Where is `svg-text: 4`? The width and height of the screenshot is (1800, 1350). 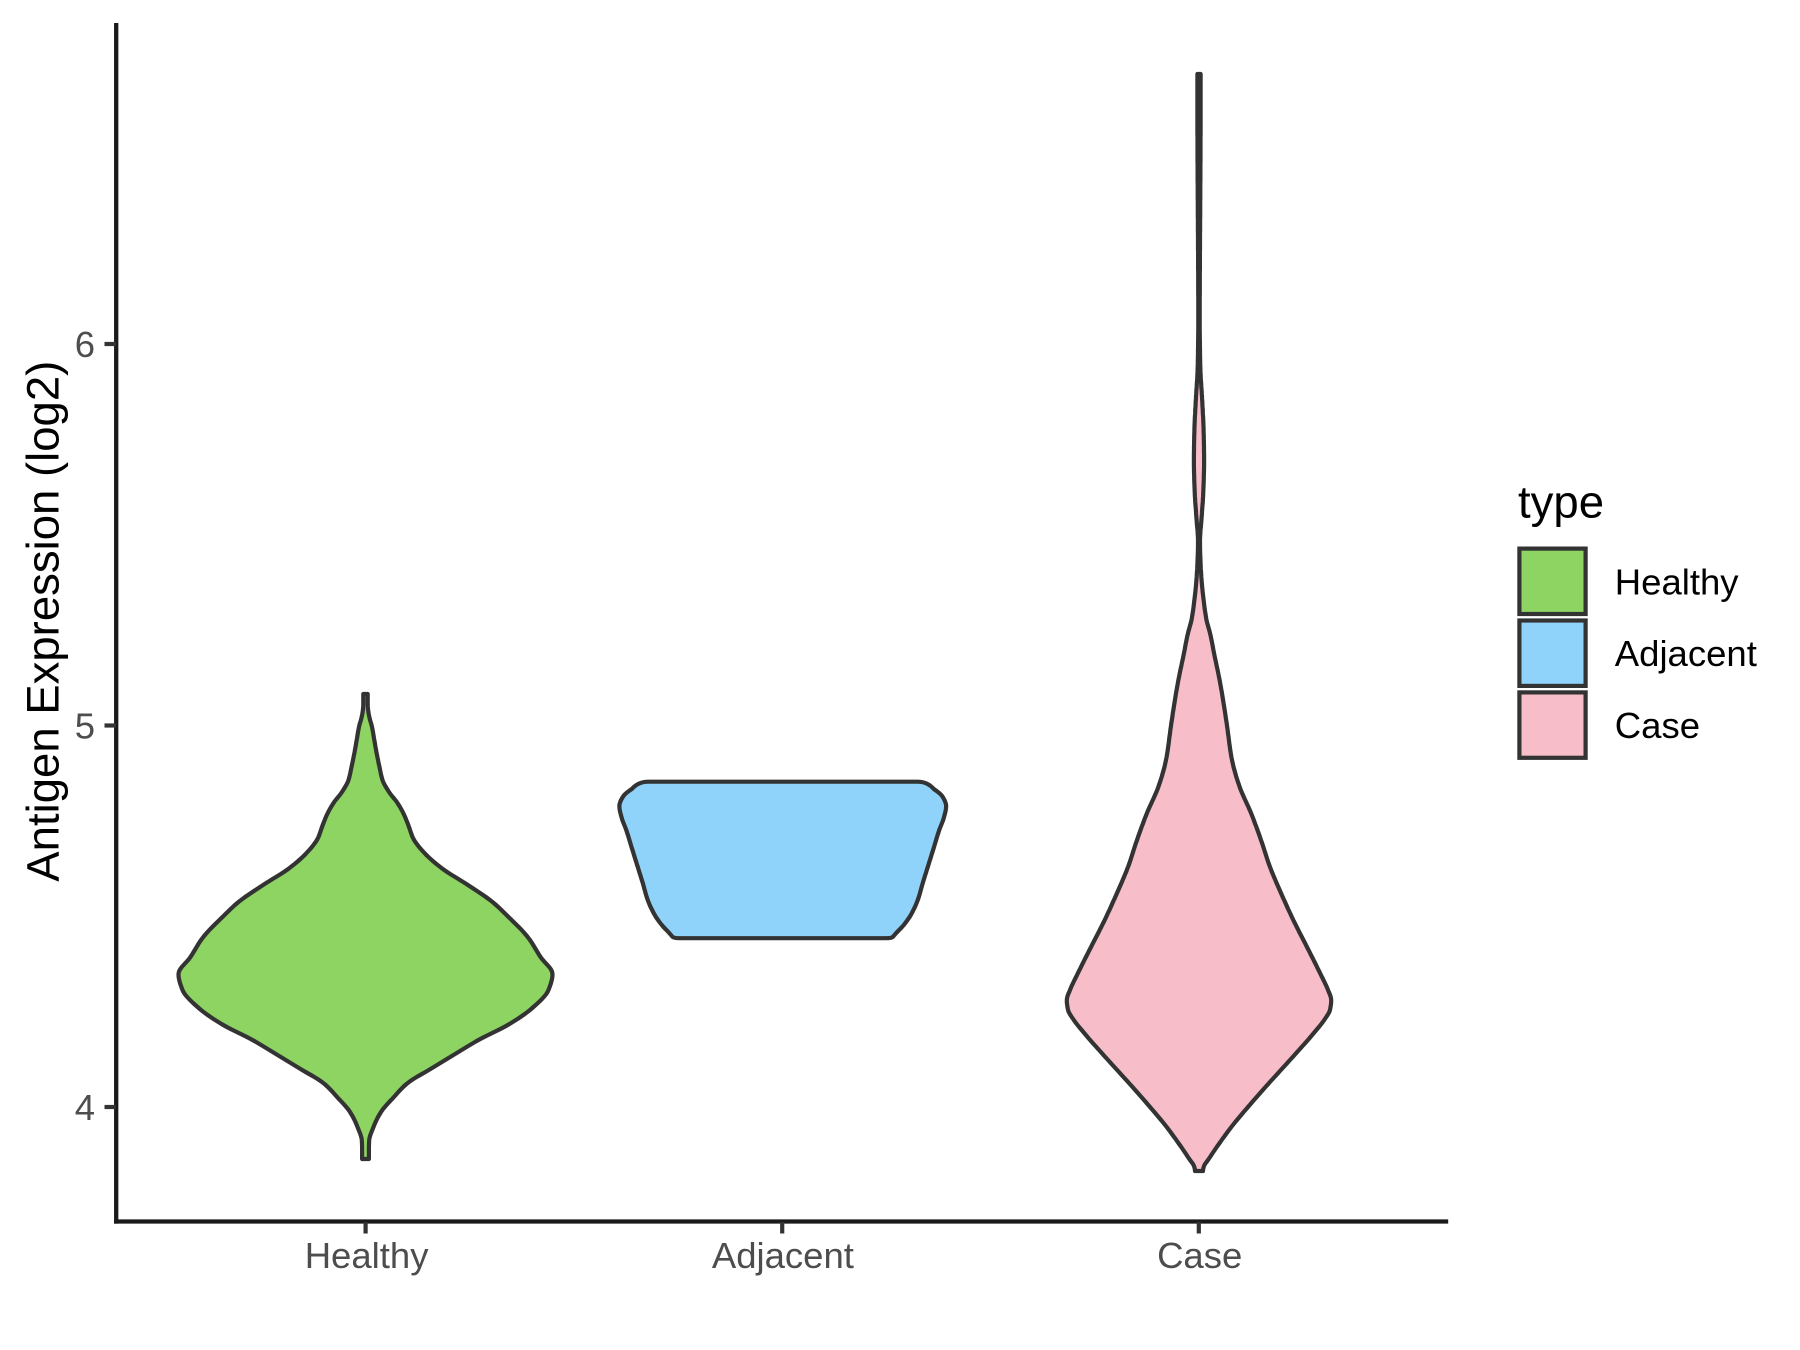 svg-text: 4 is located at coordinates (85, 1107).